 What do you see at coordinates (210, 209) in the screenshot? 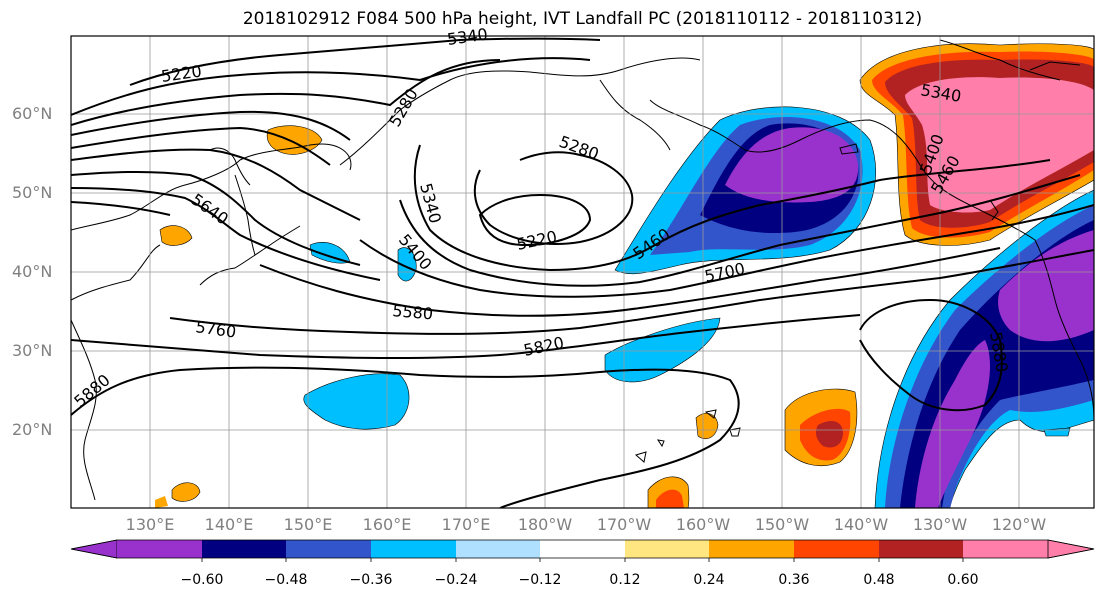
I see `contour-label: 5640` at bounding box center [210, 209].